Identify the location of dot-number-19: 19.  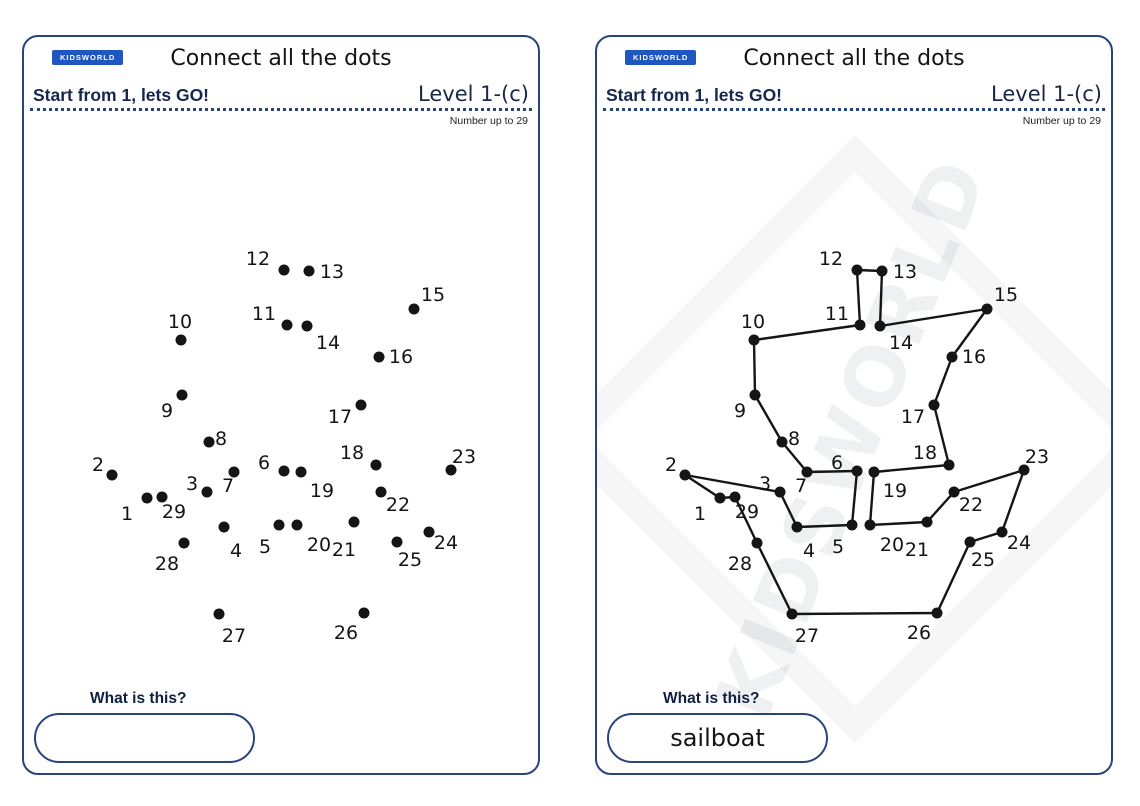
(322, 491).